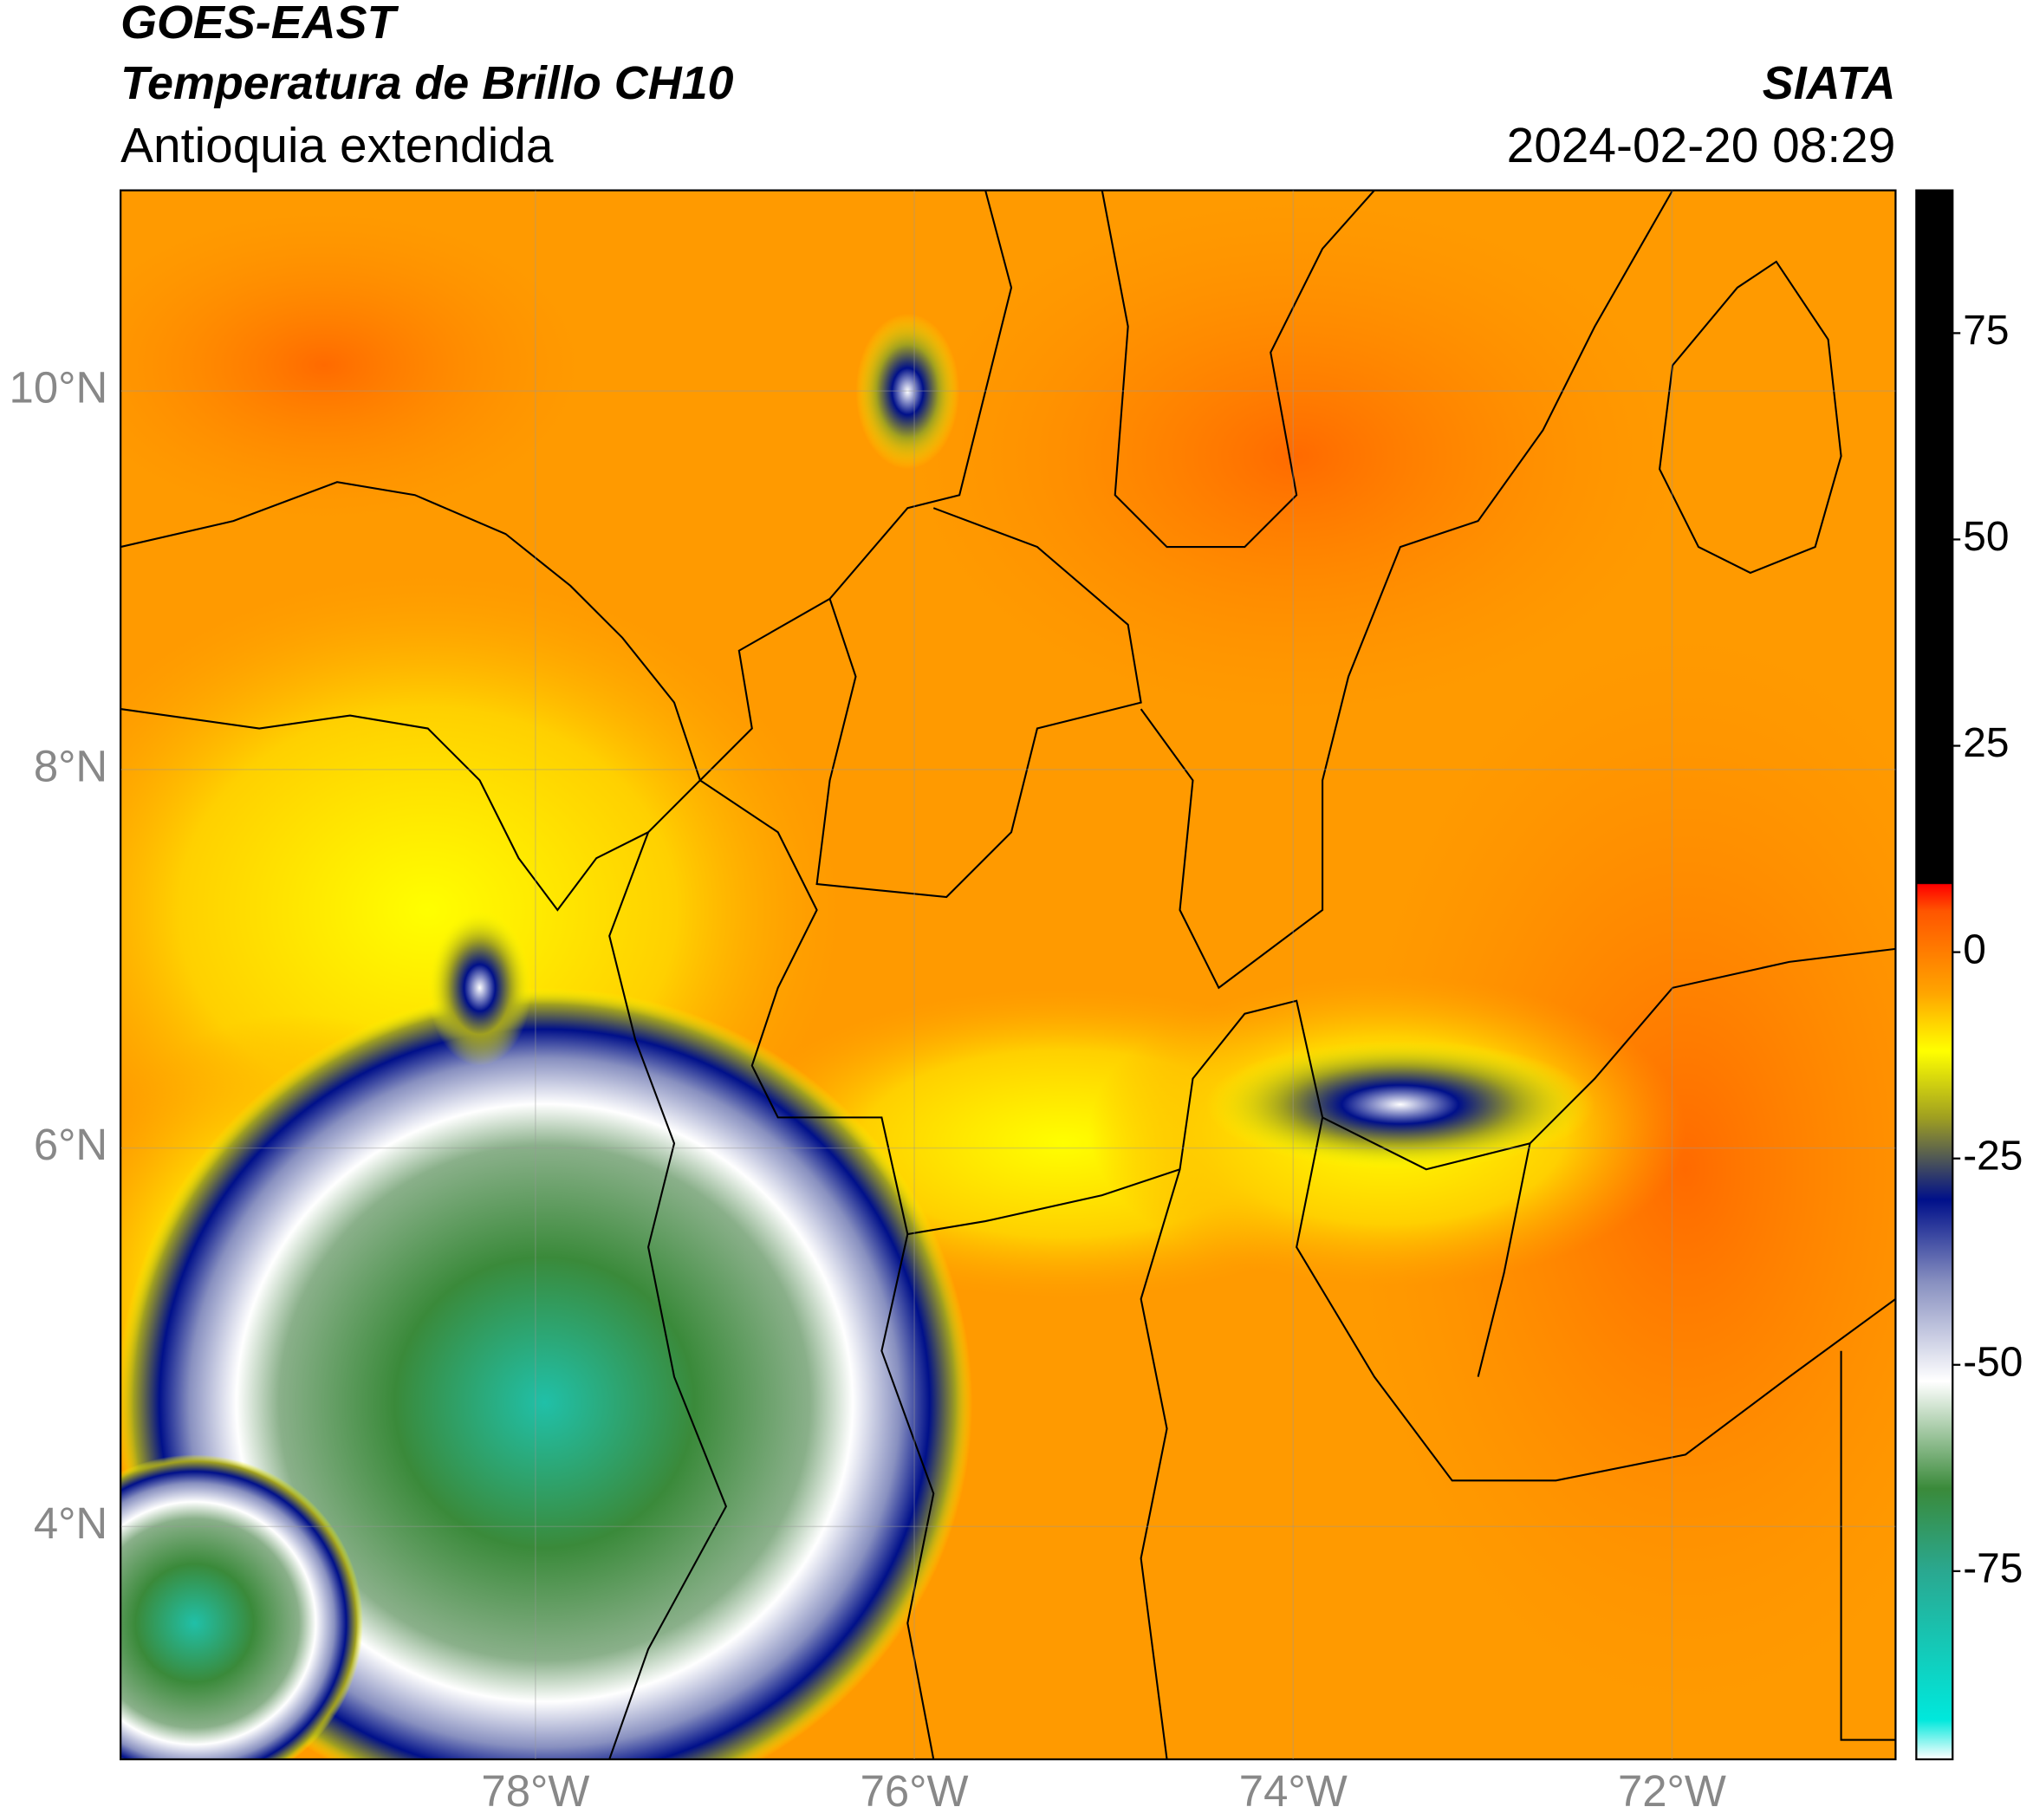 The image size is (2033, 1820). Describe the element at coordinates (259, 24) in the screenshot. I see `satellite-title: GOES-EAST` at that location.